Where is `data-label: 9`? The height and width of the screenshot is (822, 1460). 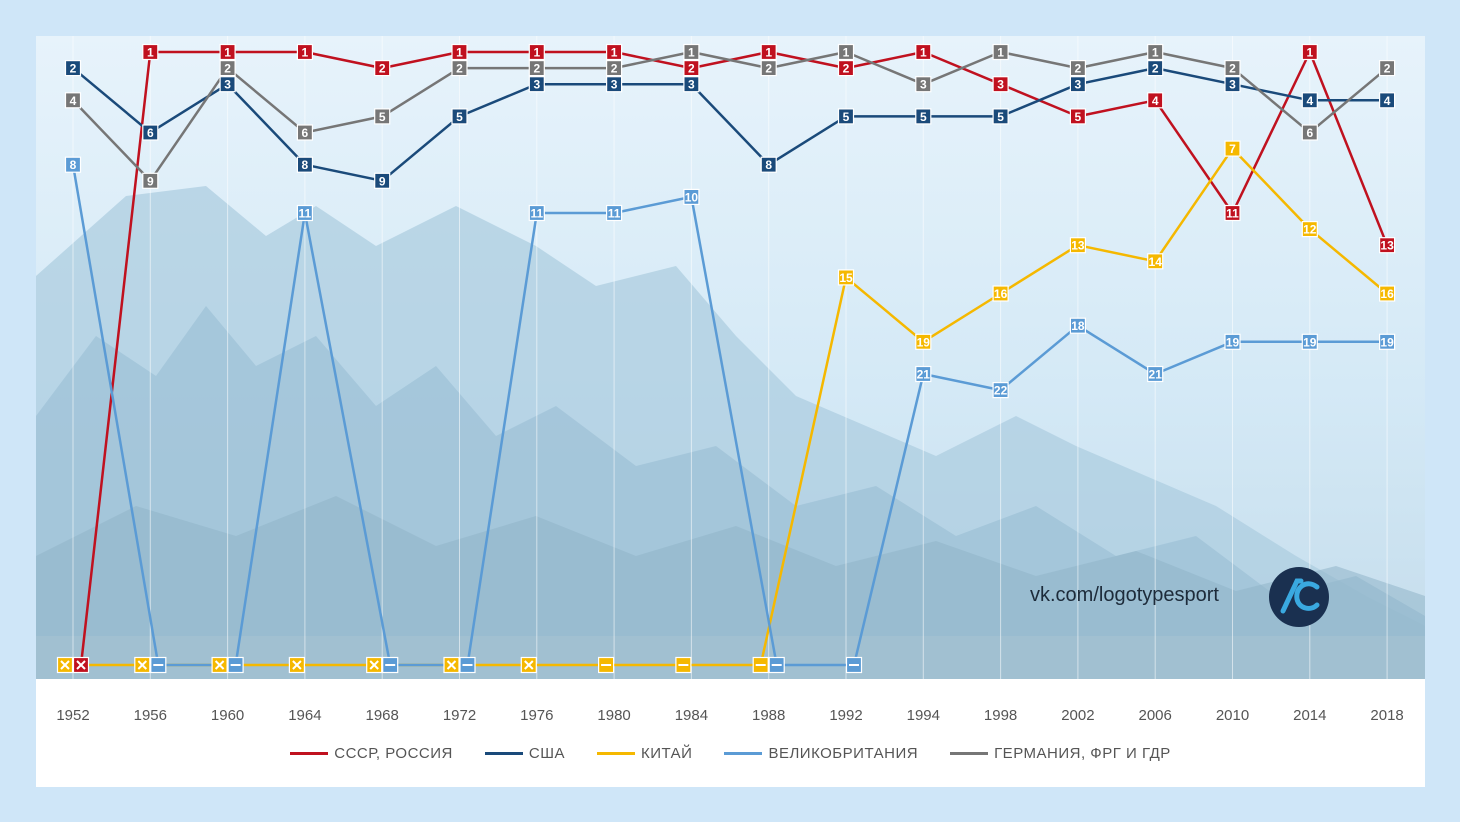
data-label: 9 is located at coordinates (382, 181).